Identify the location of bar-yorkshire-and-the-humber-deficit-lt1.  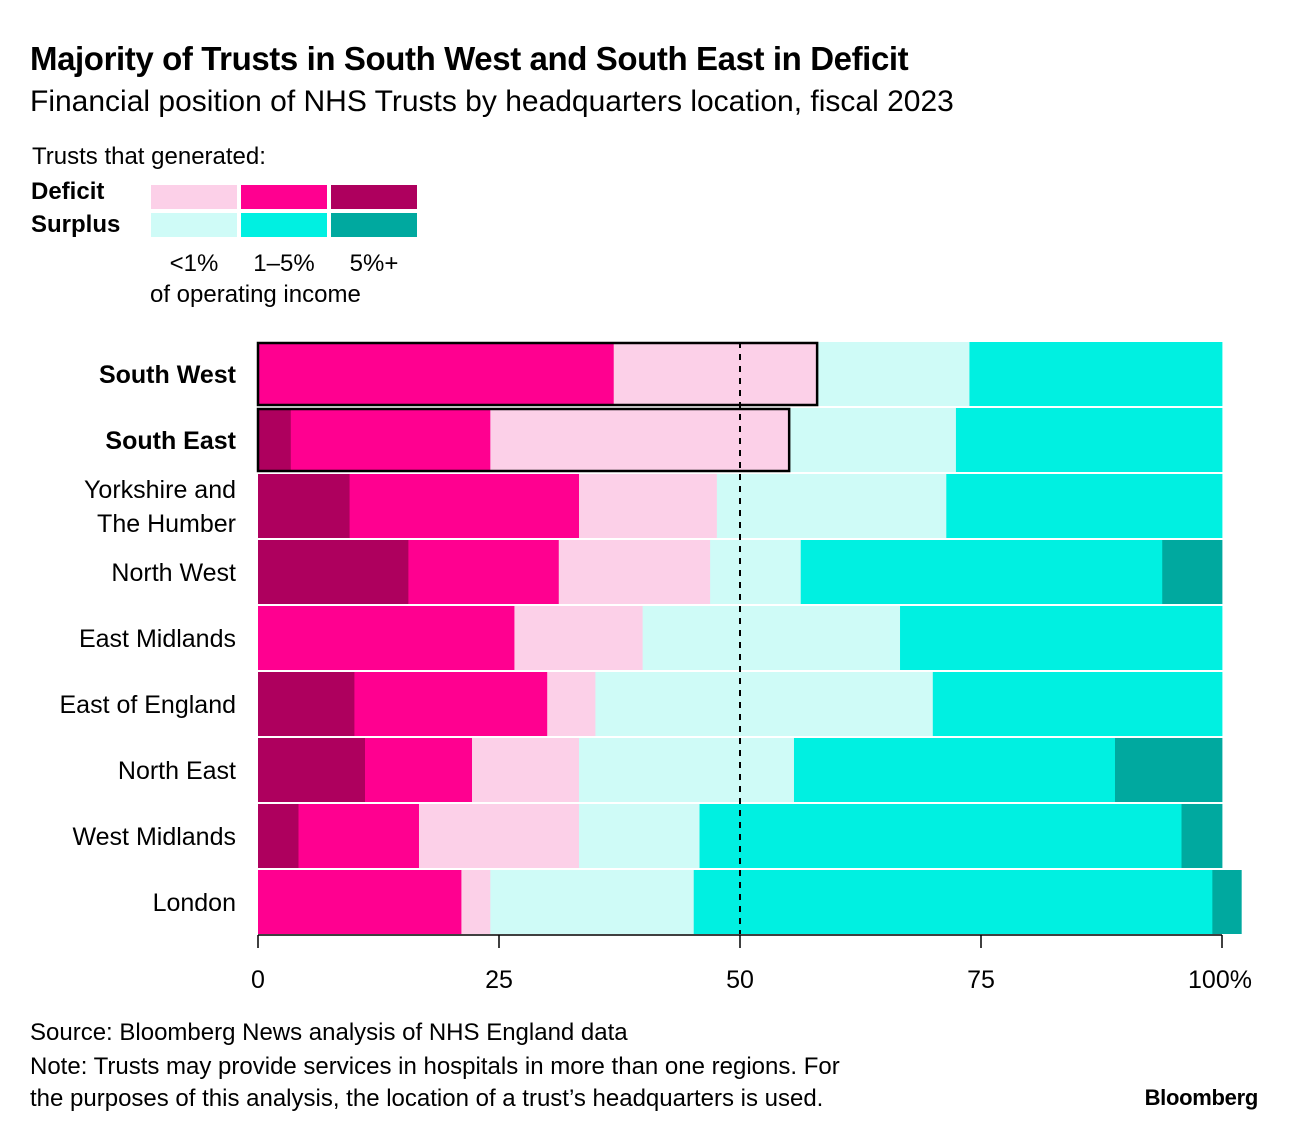
(648, 506).